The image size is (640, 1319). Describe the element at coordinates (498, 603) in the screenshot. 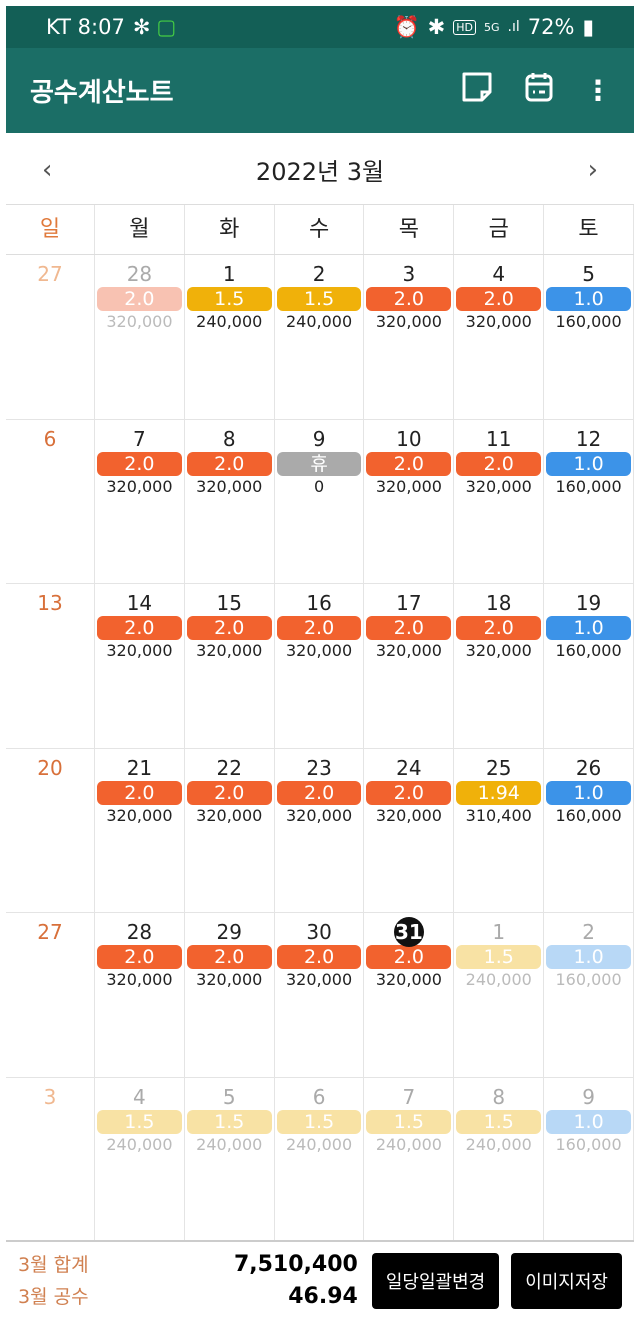

I see `day-number: 18` at that location.